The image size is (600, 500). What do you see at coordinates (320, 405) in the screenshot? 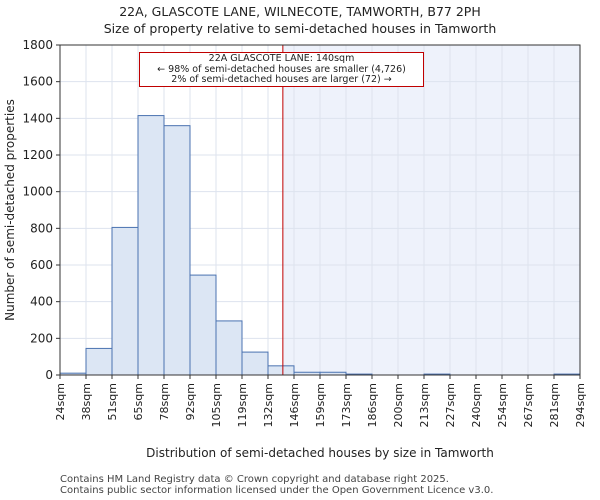
I see `x-tick-label: 159sqm` at bounding box center [320, 405].